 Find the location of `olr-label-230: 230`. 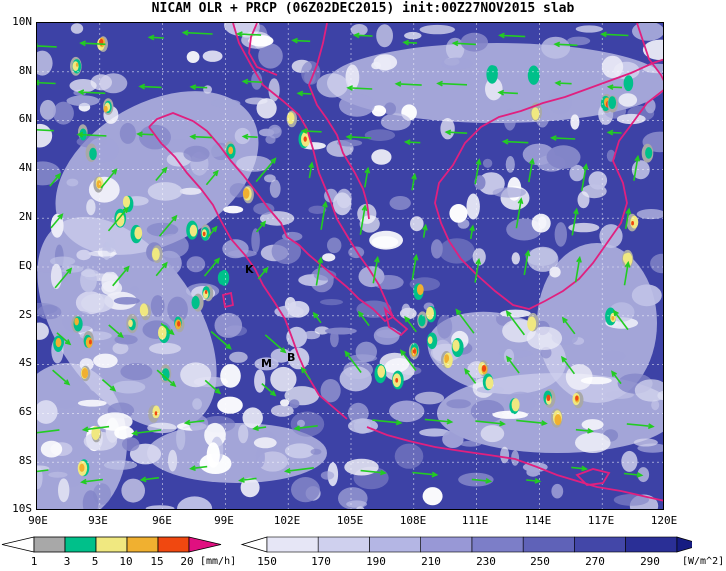

olr-label-230: 230 is located at coordinates (486, 561).